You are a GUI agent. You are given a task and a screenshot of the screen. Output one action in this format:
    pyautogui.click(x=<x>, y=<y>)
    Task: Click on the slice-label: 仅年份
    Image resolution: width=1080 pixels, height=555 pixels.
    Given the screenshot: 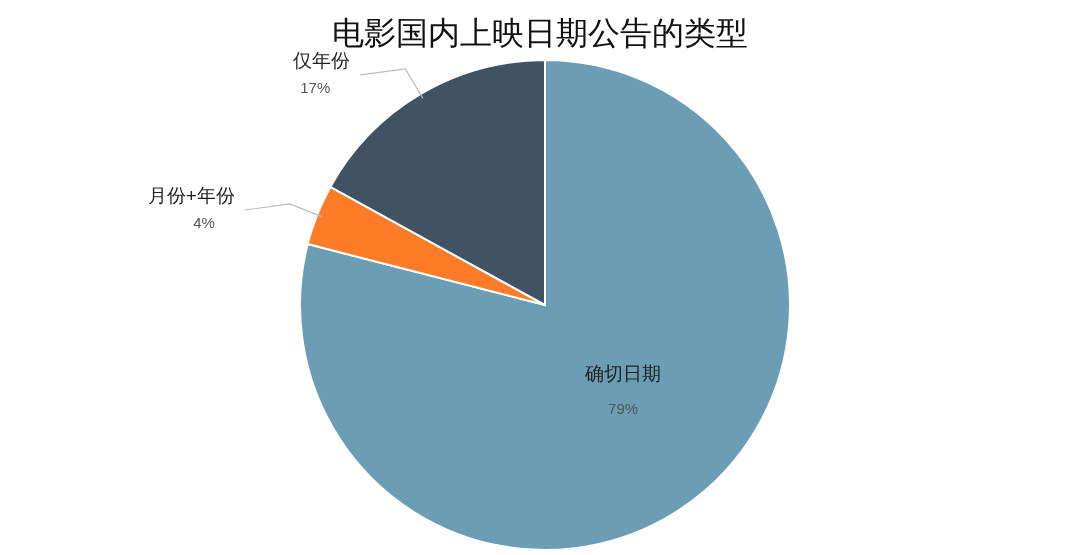 What is the action you would take?
    pyautogui.click(x=322, y=60)
    